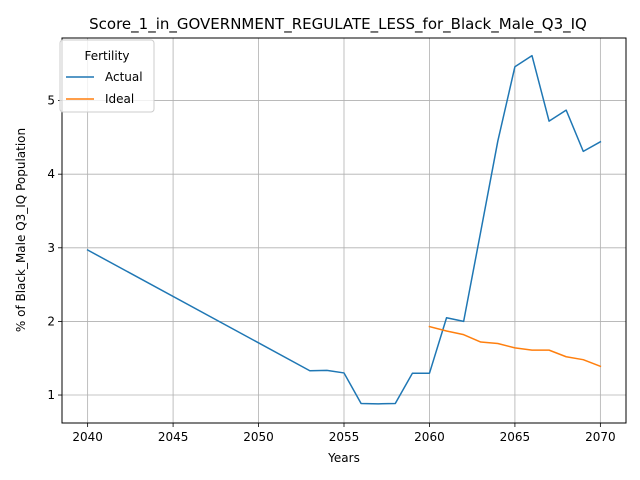 The height and width of the screenshot is (480, 640). I want to click on legend: Fertility Actual Ideal, so click(107, 76).